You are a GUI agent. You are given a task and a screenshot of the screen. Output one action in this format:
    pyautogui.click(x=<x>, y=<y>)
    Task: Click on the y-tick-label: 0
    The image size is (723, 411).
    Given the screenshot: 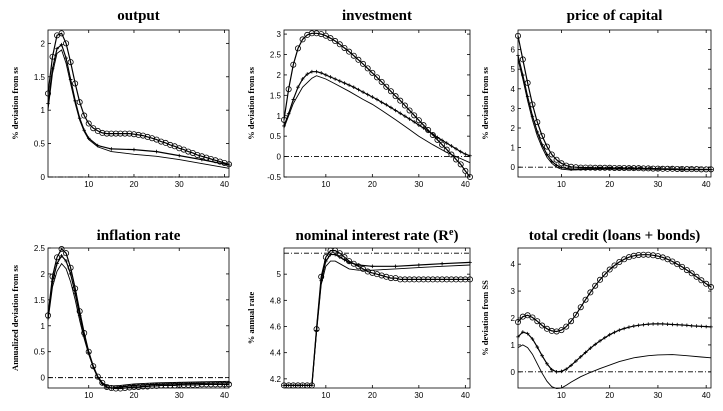 What is the action you would take?
    pyautogui.click(x=43, y=378)
    